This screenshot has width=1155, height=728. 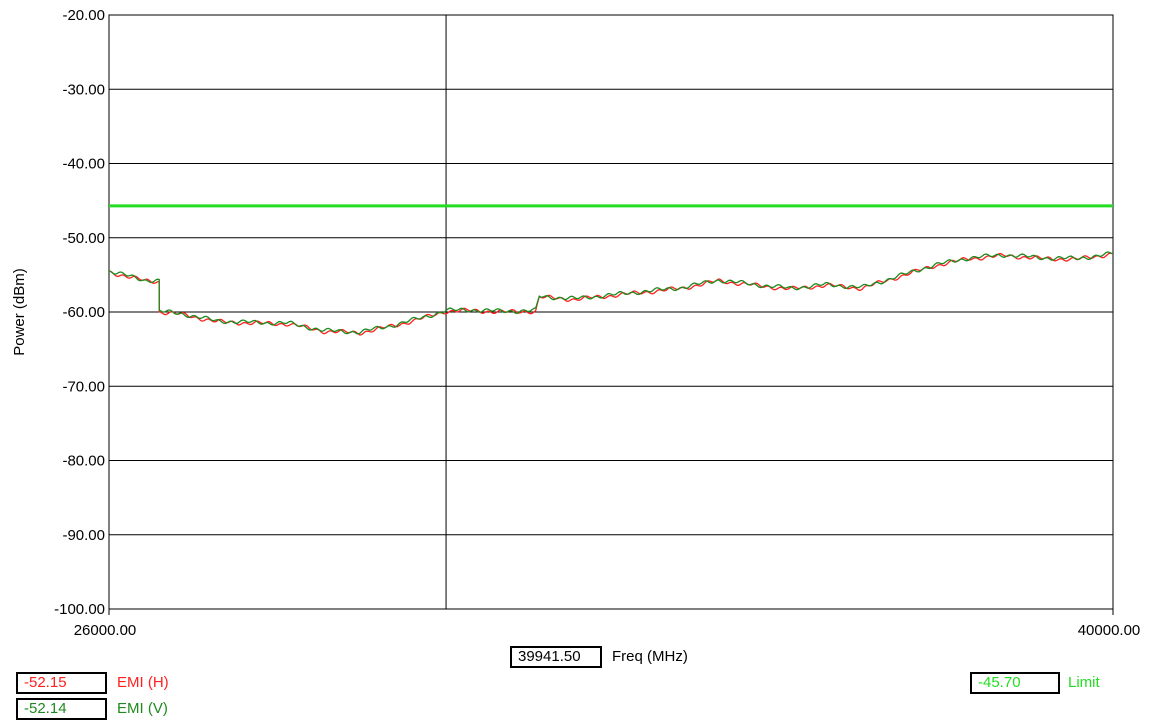 What do you see at coordinates (650, 656) in the screenshot?
I see `freq-readout-label: Freq (MHz)` at bounding box center [650, 656].